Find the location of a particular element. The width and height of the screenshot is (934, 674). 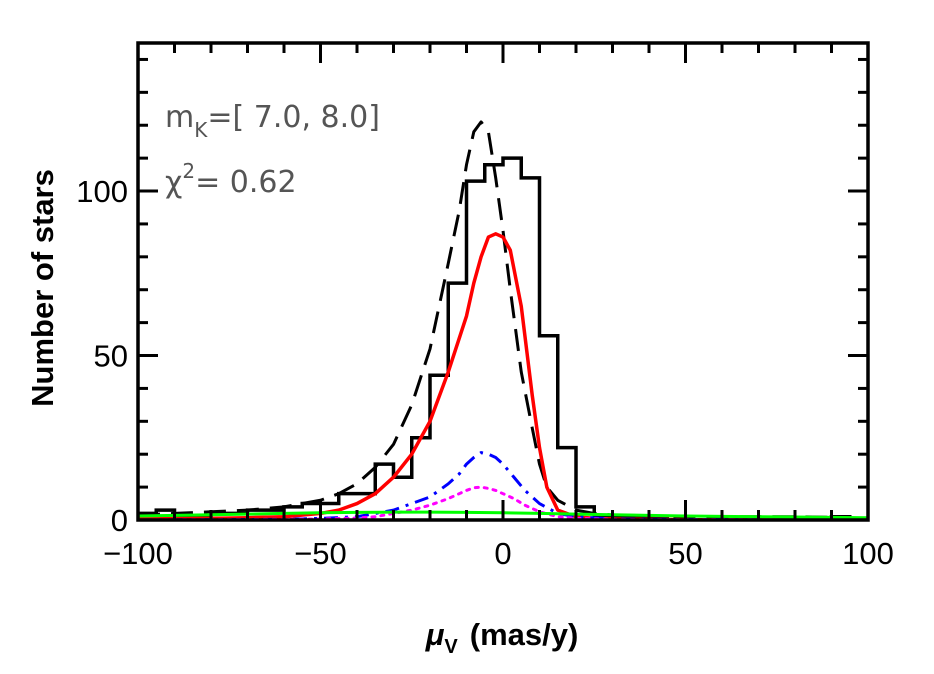

x-tick-label: 50 is located at coordinates (685, 553).